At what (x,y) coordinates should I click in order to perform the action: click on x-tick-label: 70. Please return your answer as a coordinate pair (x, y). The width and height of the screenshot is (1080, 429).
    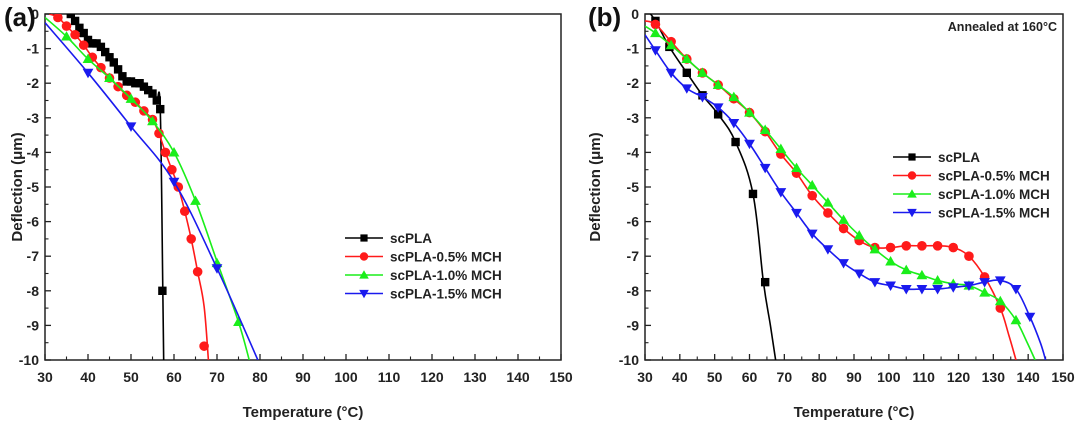
    Looking at the image, I should click on (217, 377).